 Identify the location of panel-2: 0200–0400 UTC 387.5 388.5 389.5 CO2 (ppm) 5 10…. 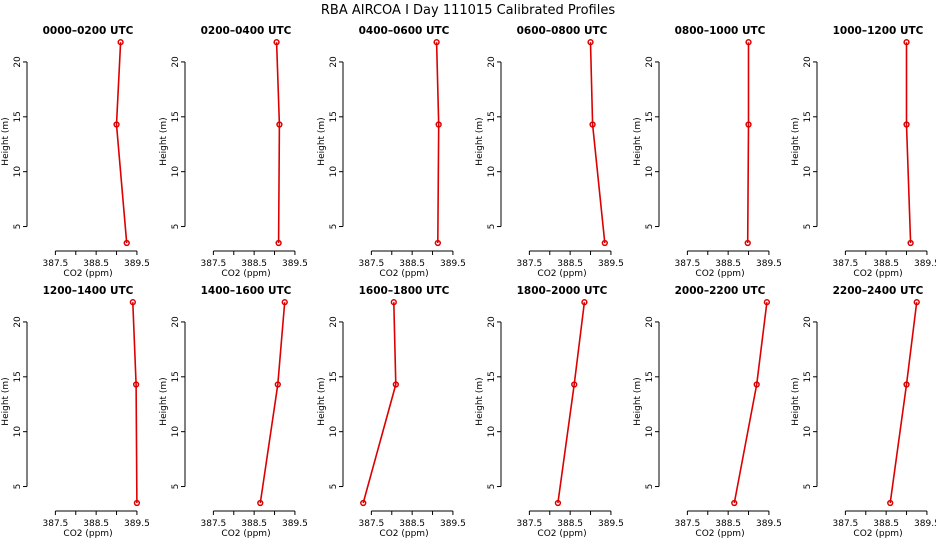
(233, 152).